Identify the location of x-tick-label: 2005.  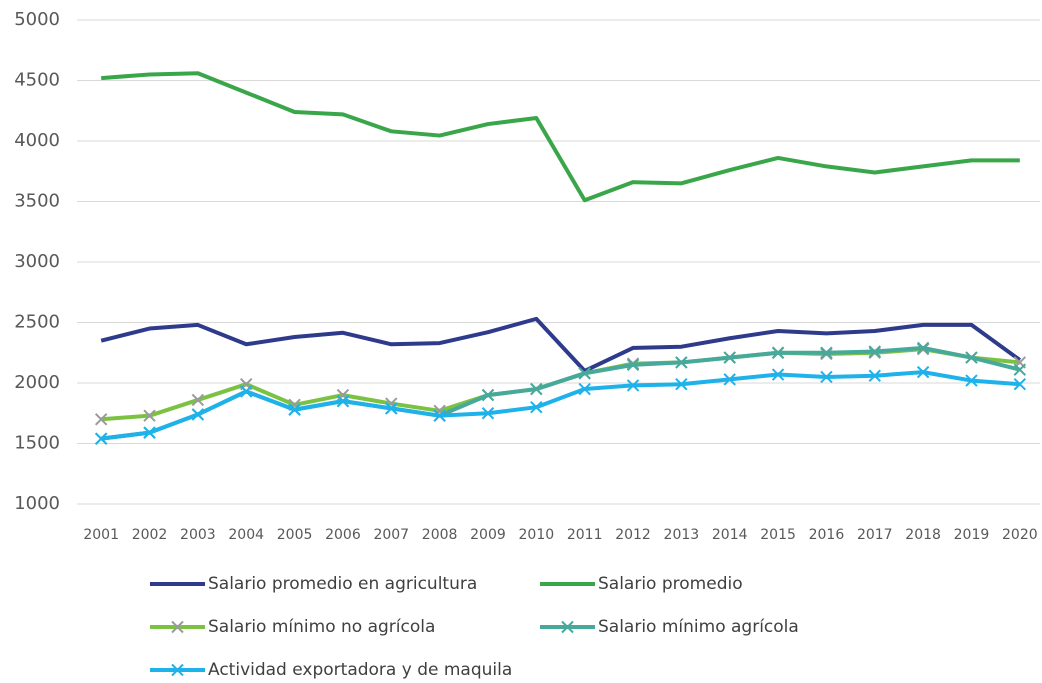
(295, 535).